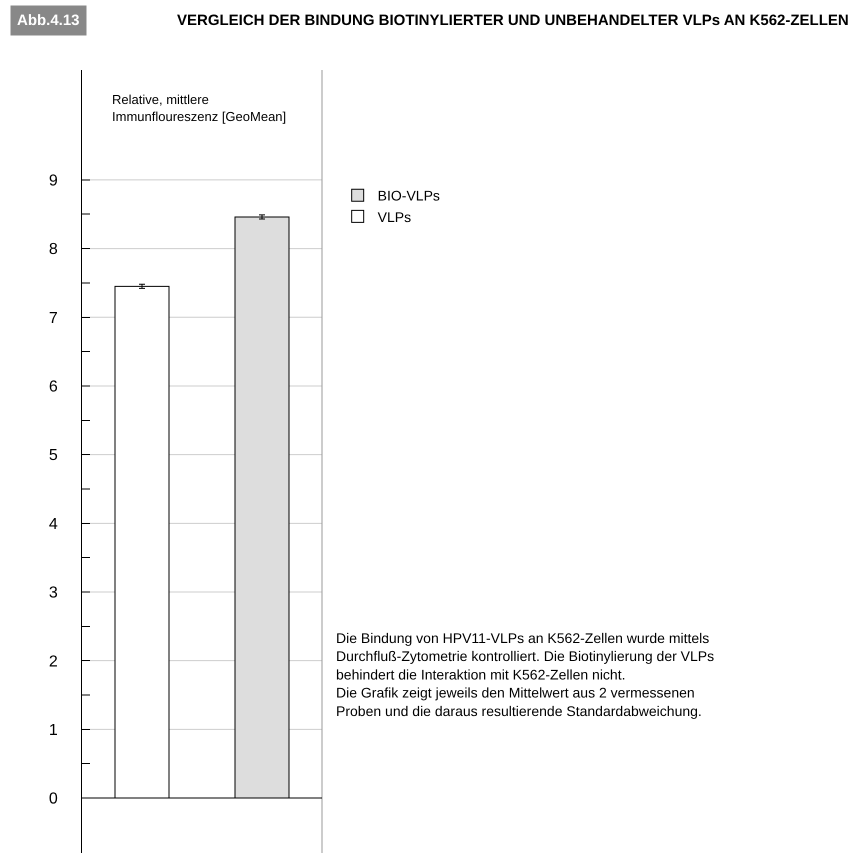  I want to click on y-tick-label: 7, so click(53, 318).